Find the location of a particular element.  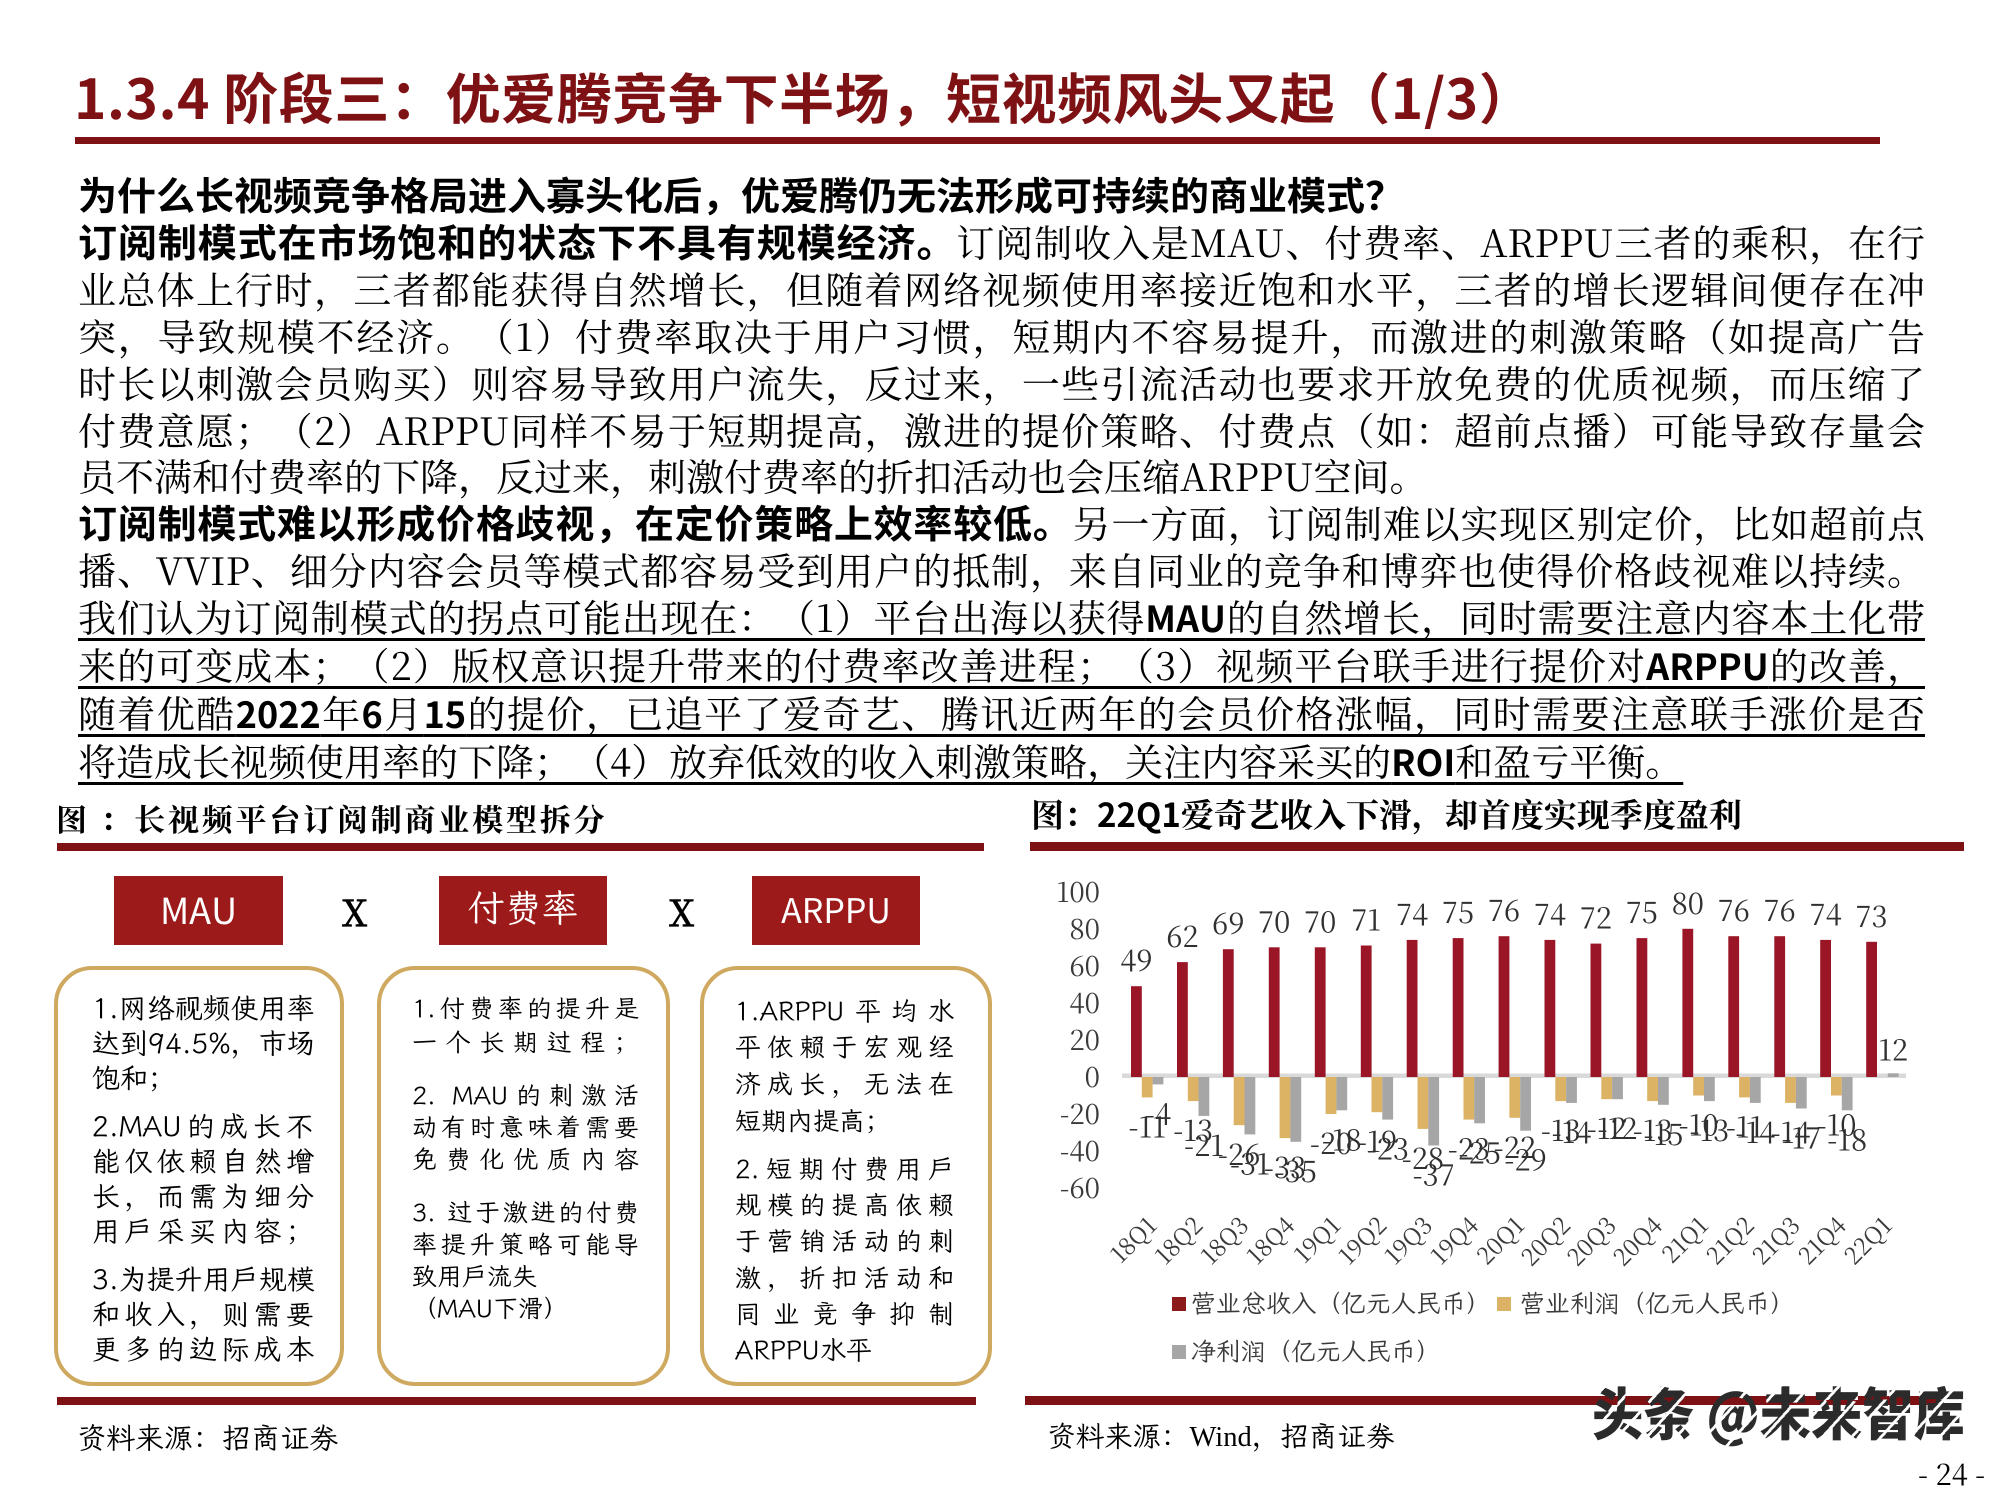

svg-text: -31 is located at coordinates (1250, 1162).